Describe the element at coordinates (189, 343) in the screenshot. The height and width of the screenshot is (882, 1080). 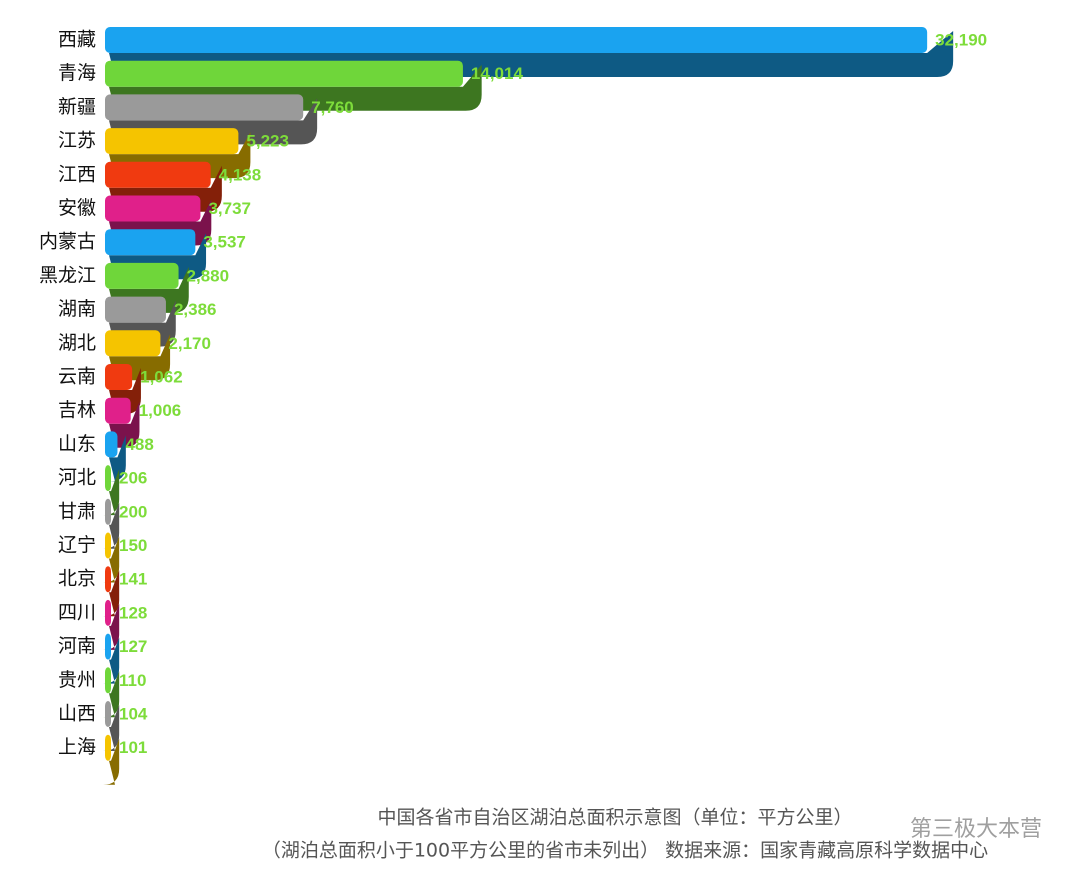
I see `value-label: 2,170` at that location.